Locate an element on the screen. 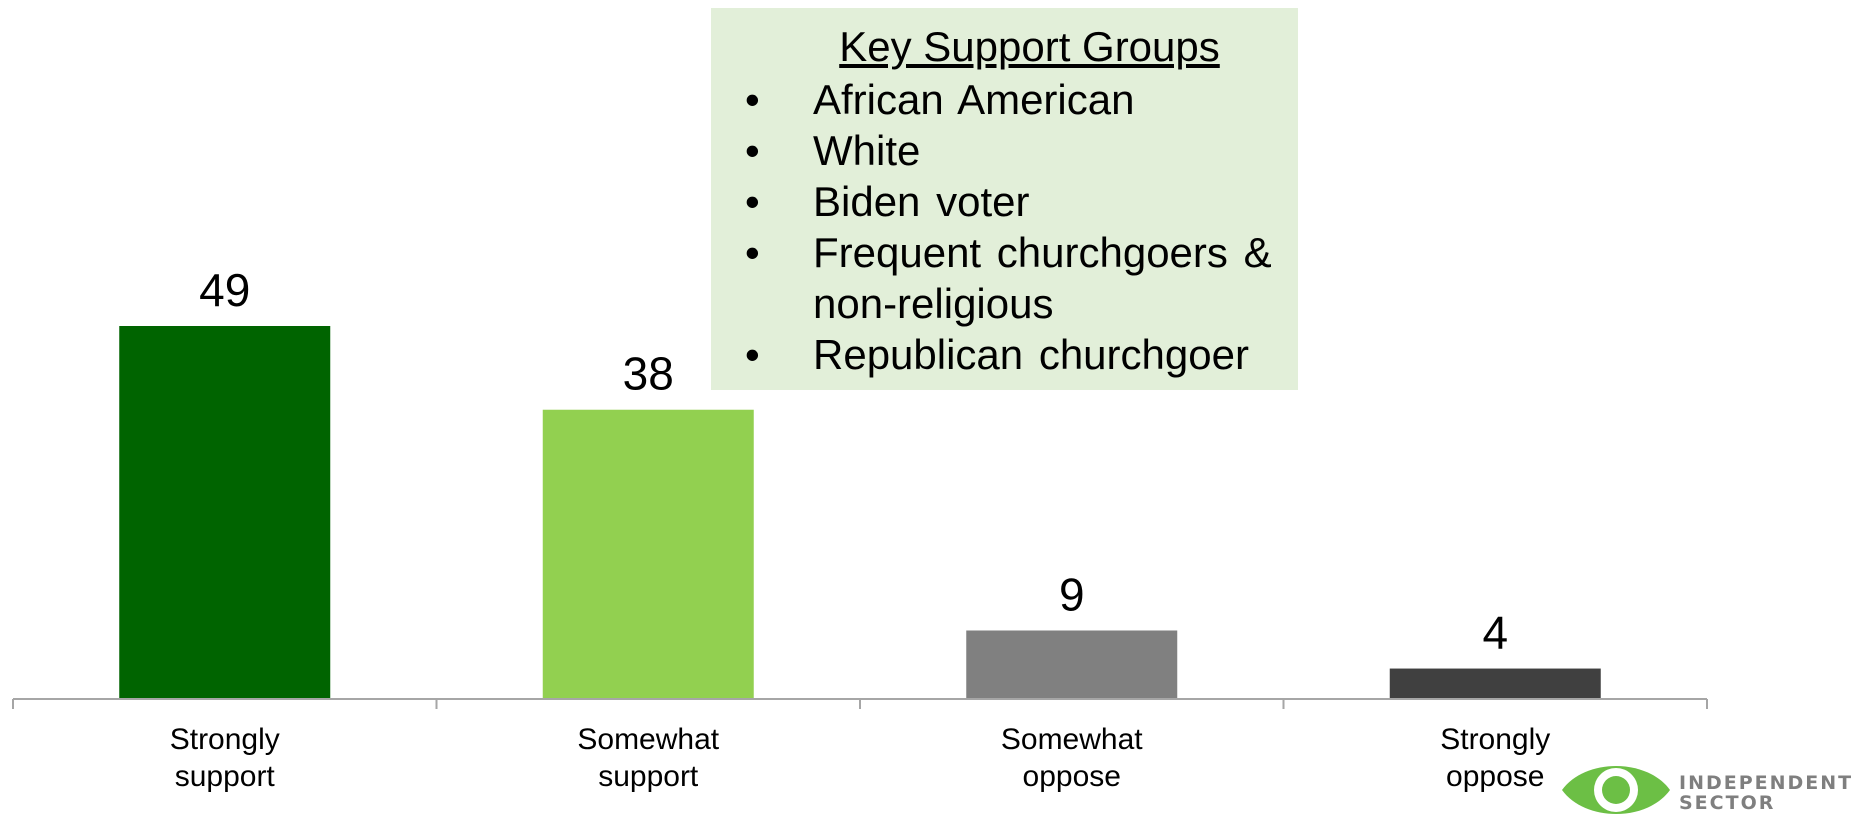  callout-title: Key Support Groups is located at coordinates (1029, 46).